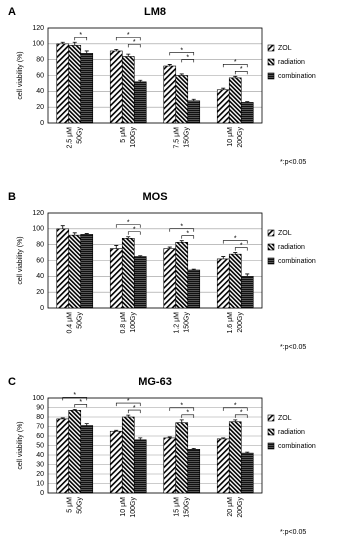  Describe the element at coordinates (297, 446) in the screenshot. I see `legend-label: combination` at that location.